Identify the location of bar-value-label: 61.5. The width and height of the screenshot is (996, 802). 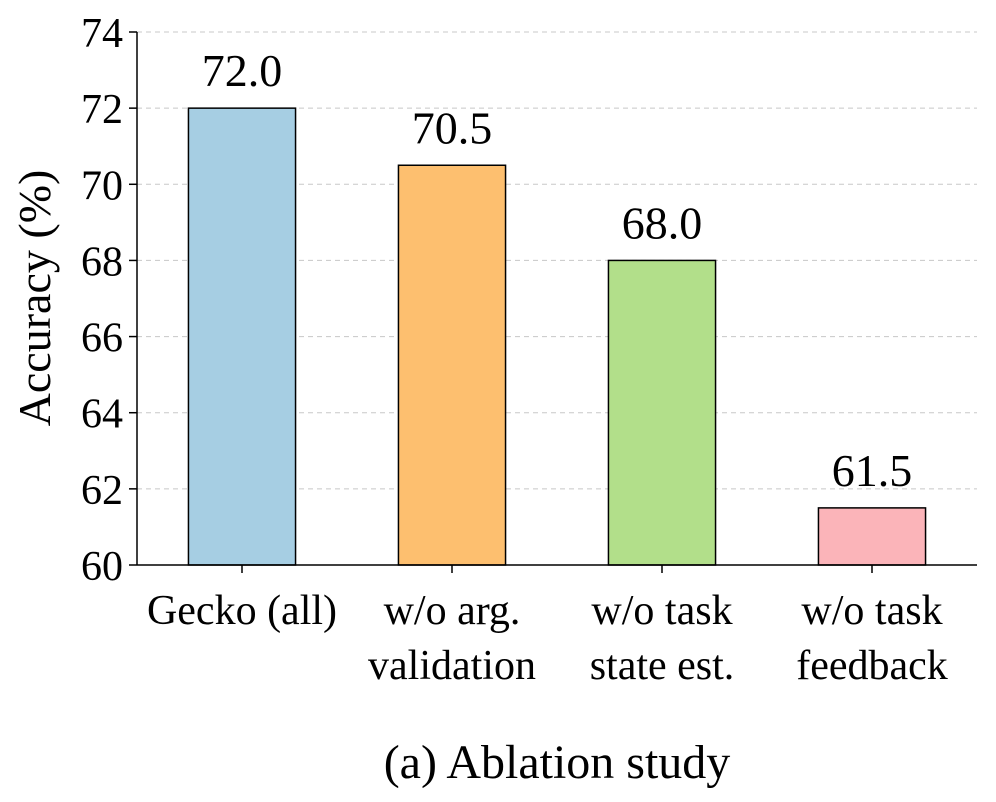
(872, 470).